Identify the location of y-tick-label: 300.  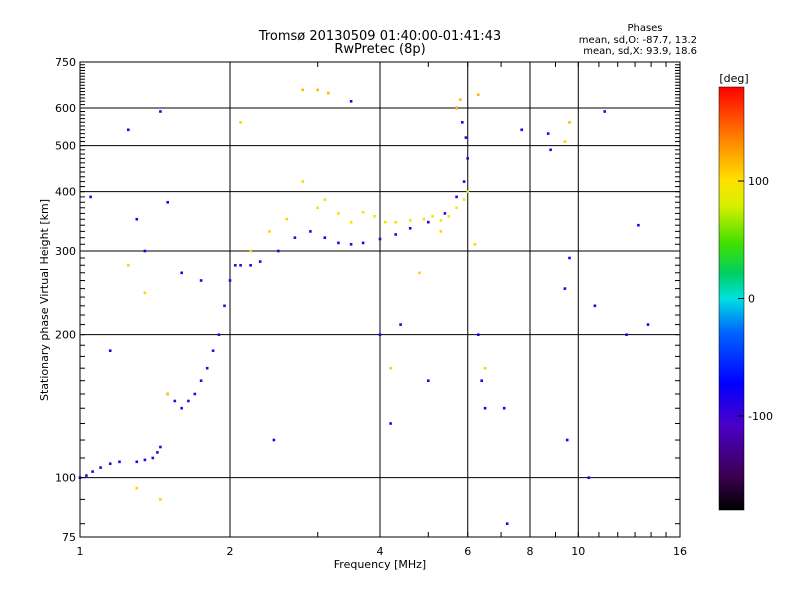
(65, 251).